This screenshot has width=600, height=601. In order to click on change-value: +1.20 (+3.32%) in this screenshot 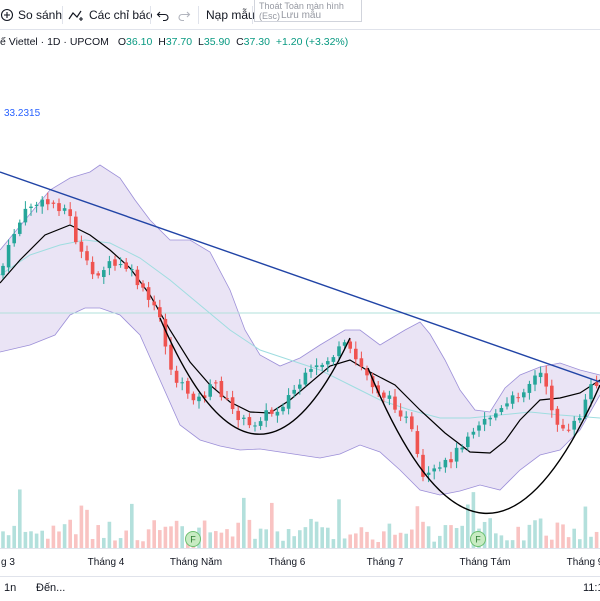, I will do `click(312, 42)`.